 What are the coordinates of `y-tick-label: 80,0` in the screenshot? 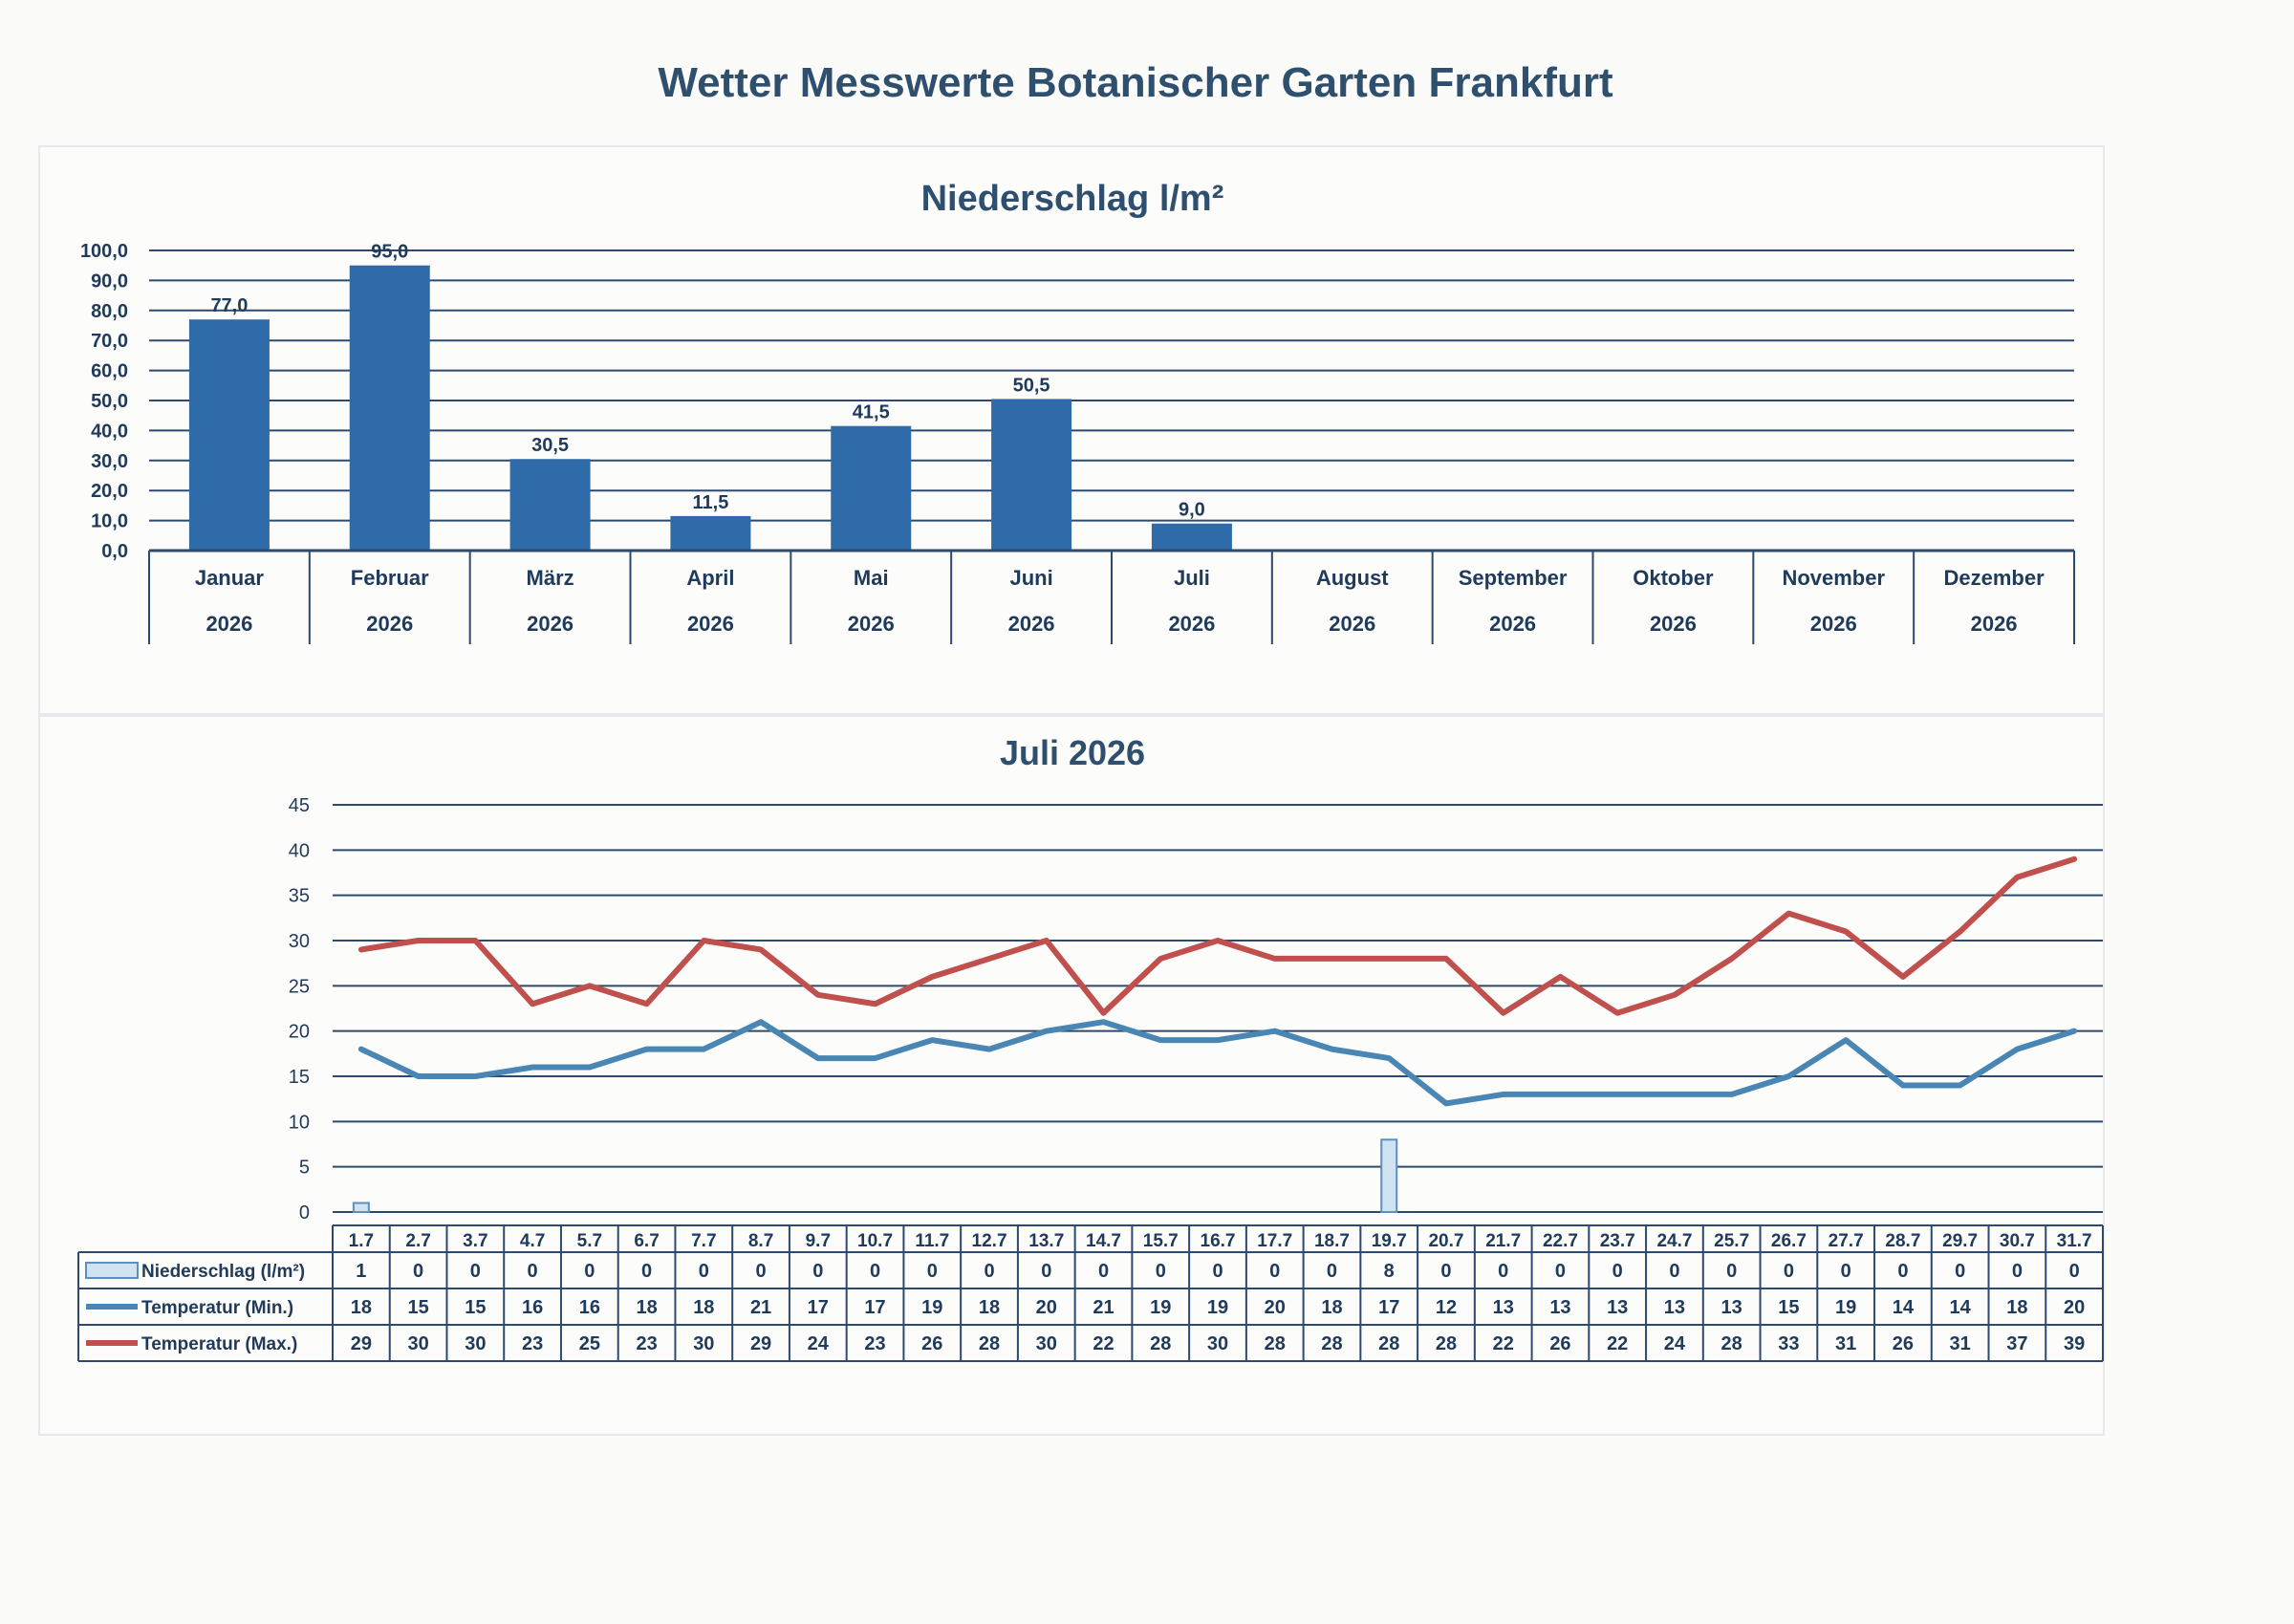 It's located at (109, 312).